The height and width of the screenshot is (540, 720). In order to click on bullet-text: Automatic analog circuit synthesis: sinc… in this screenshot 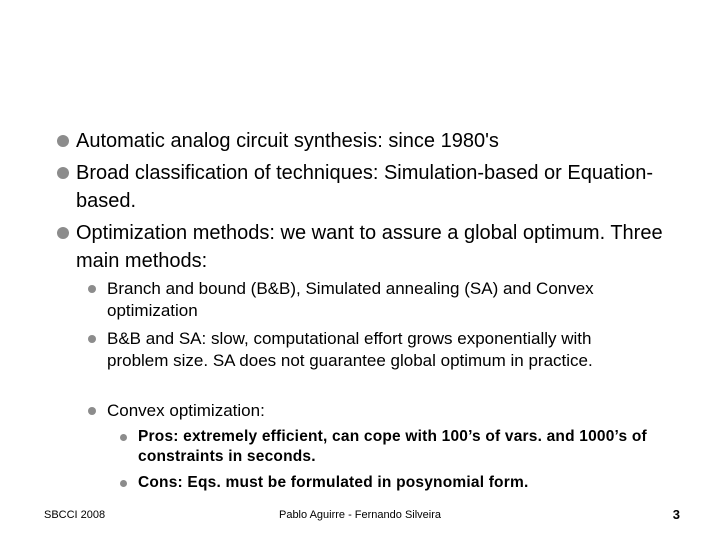, I will do `click(287, 141)`.